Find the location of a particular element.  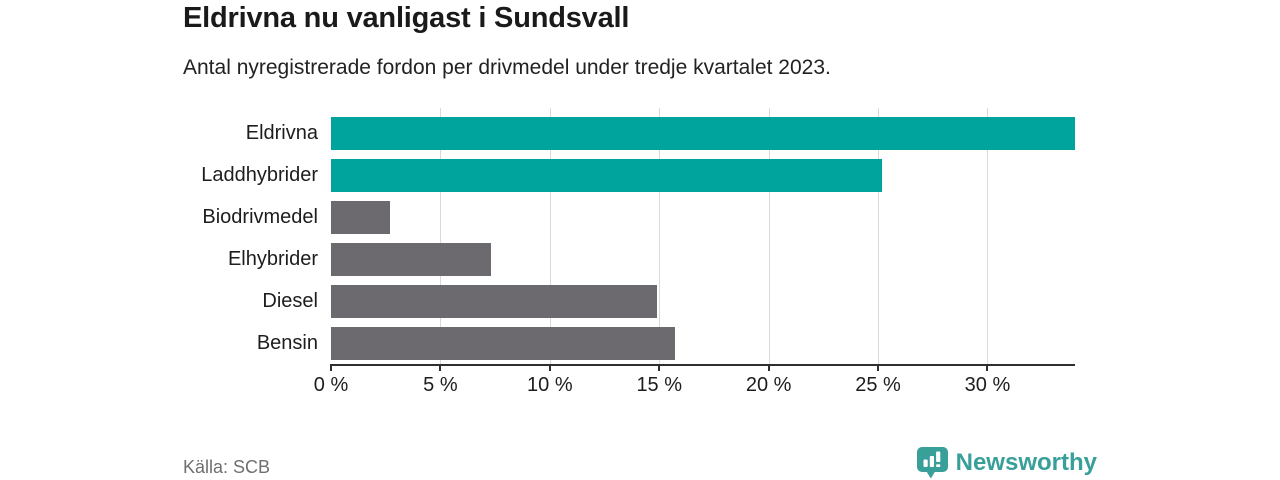

x-axis-tick-label-0: 0 % is located at coordinates (331, 385).